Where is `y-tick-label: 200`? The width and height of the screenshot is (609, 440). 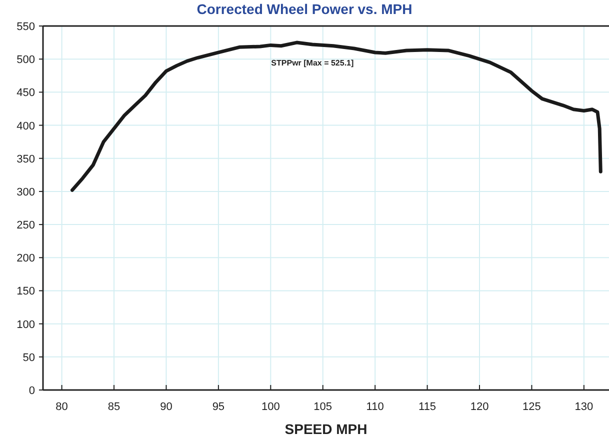 y-tick-label: 200 is located at coordinates (25, 258).